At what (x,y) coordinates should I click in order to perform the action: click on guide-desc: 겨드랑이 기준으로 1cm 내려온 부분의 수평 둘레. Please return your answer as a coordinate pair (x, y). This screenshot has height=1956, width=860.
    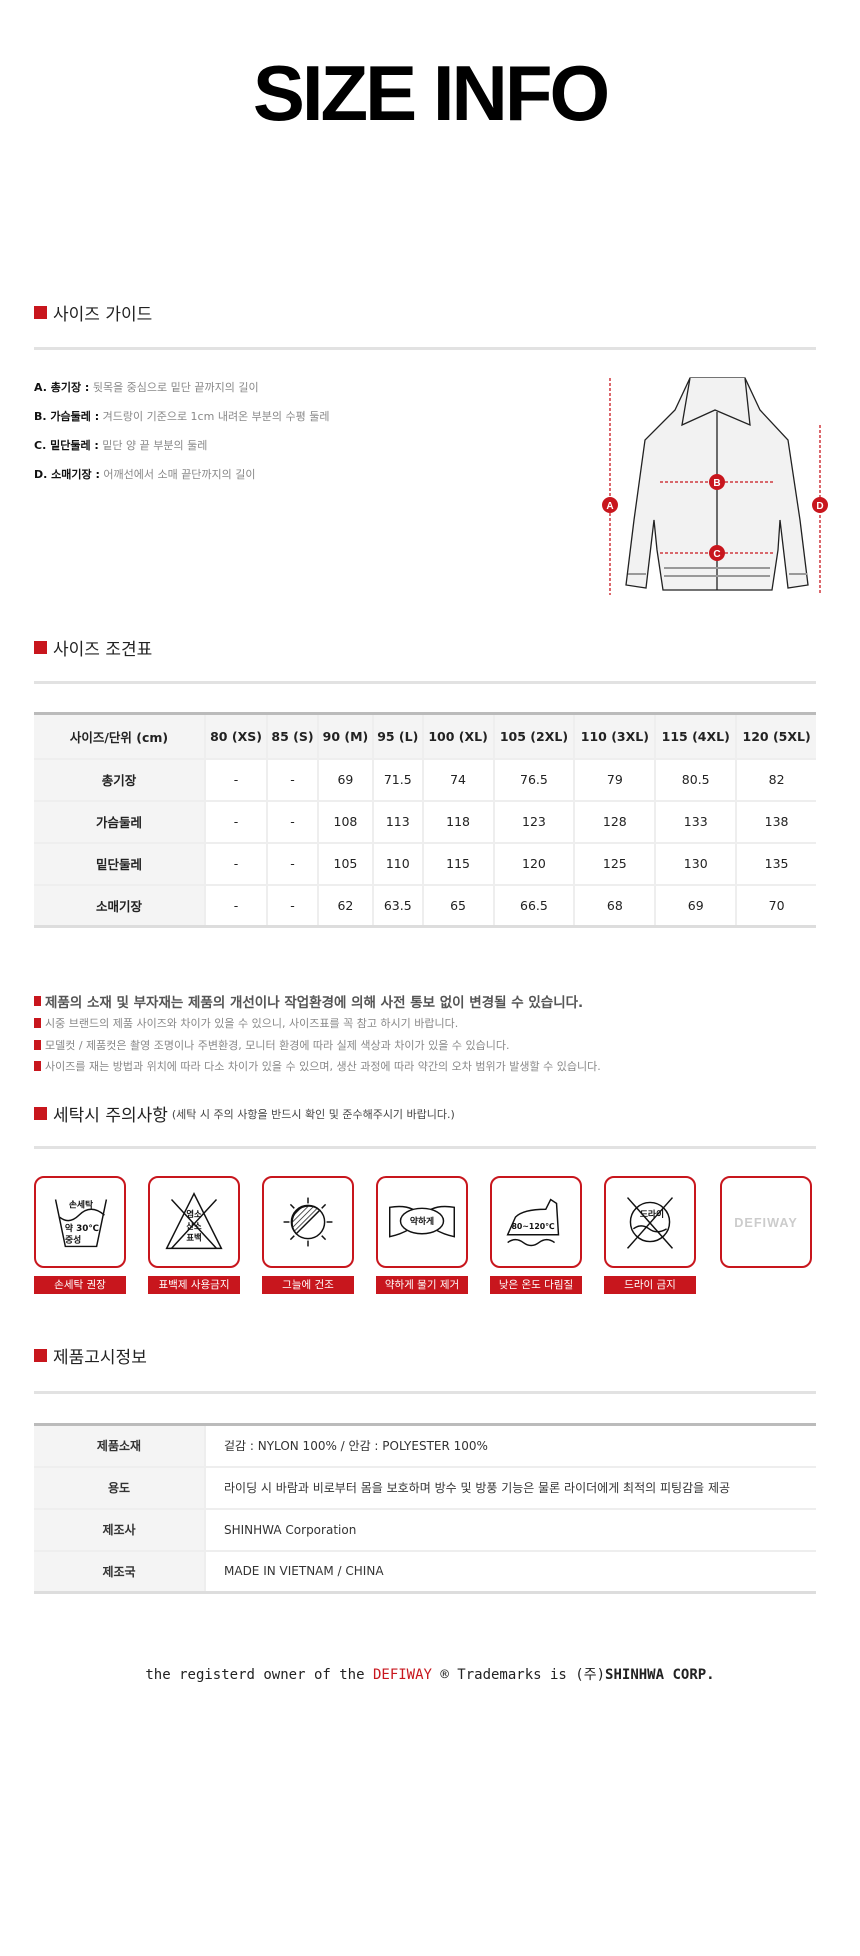
    Looking at the image, I should click on (216, 416).